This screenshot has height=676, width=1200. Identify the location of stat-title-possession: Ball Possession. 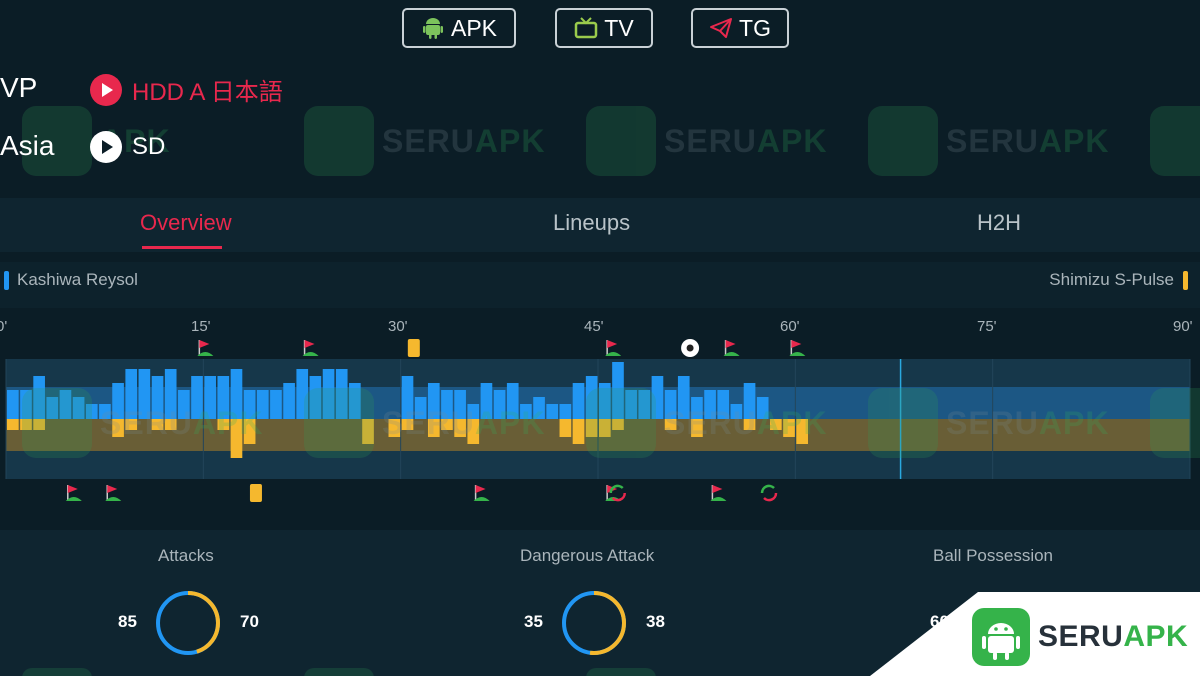
(993, 555).